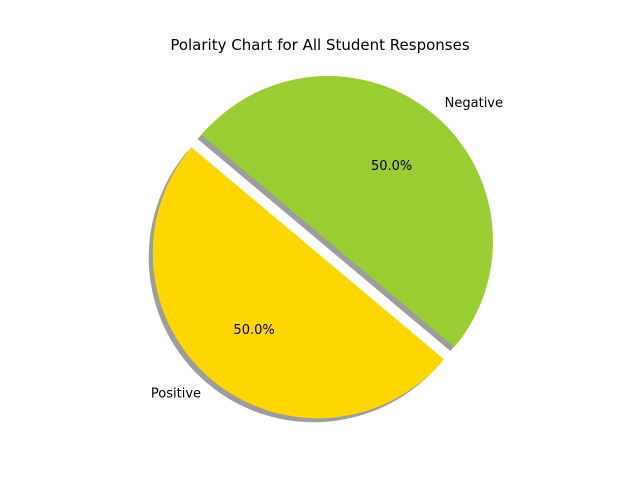  What do you see at coordinates (320, 45) in the screenshot?
I see `chart-title: Polarity Chart for All Student Responses` at bounding box center [320, 45].